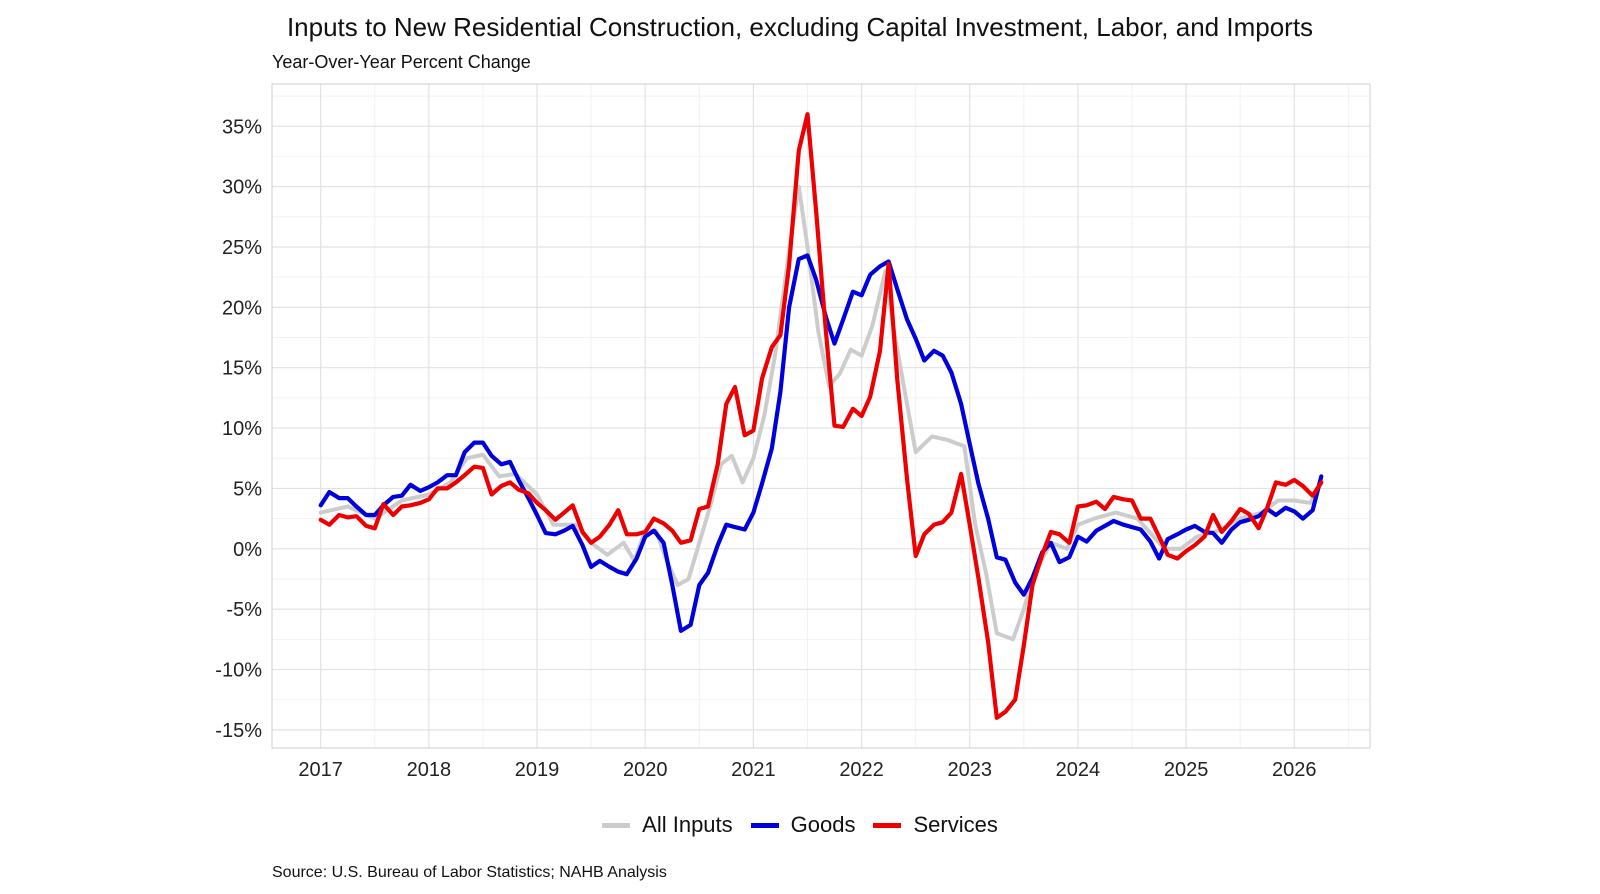  What do you see at coordinates (645, 770) in the screenshot?
I see `x-tick-label: 2020` at bounding box center [645, 770].